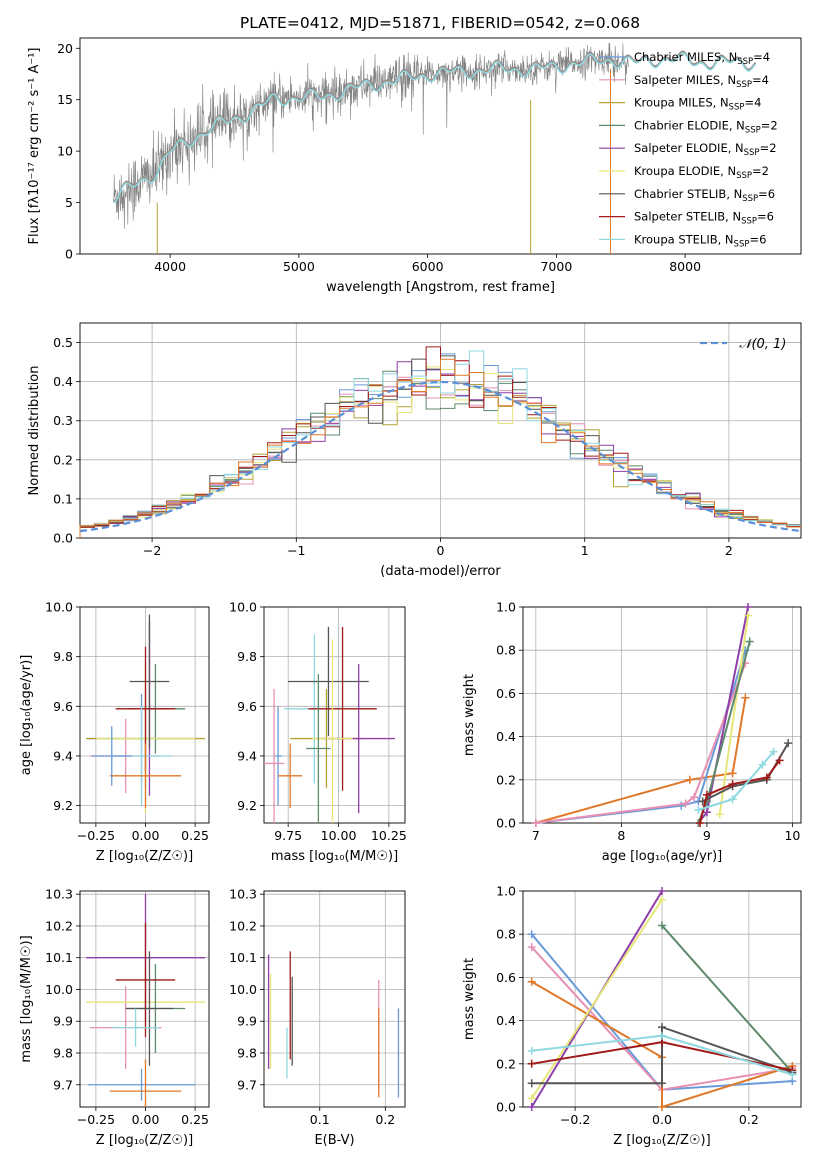  What do you see at coordinates (441, 550) in the screenshot?
I see `x-tick-label: 0` at bounding box center [441, 550].